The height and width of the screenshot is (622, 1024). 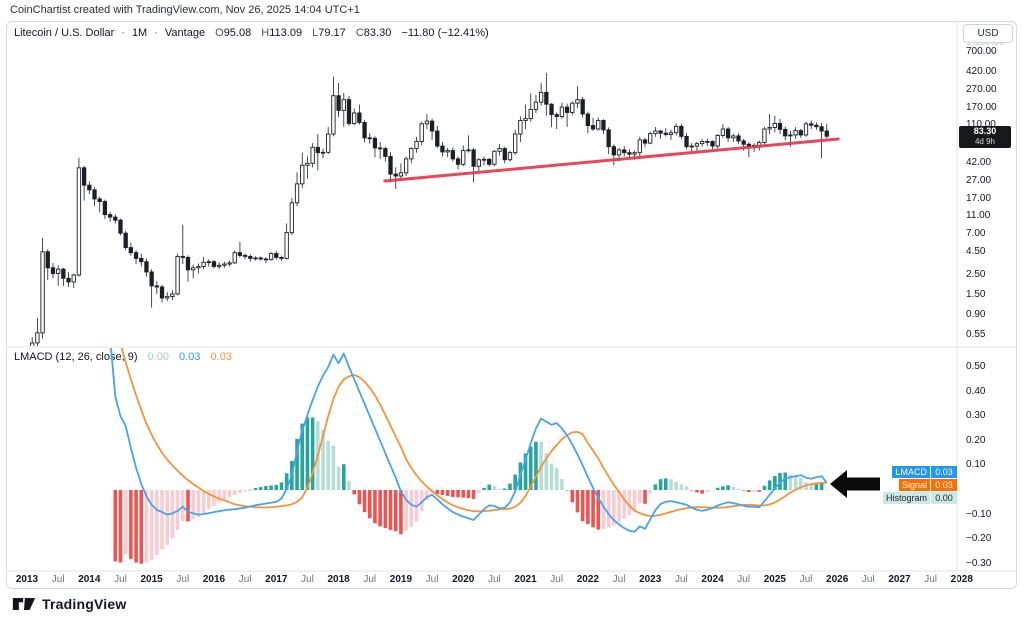 What do you see at coordinates (151, 579) in the screenshot?
I see `time-axis-year-tick: 2015` at bounding box center [151, 579].